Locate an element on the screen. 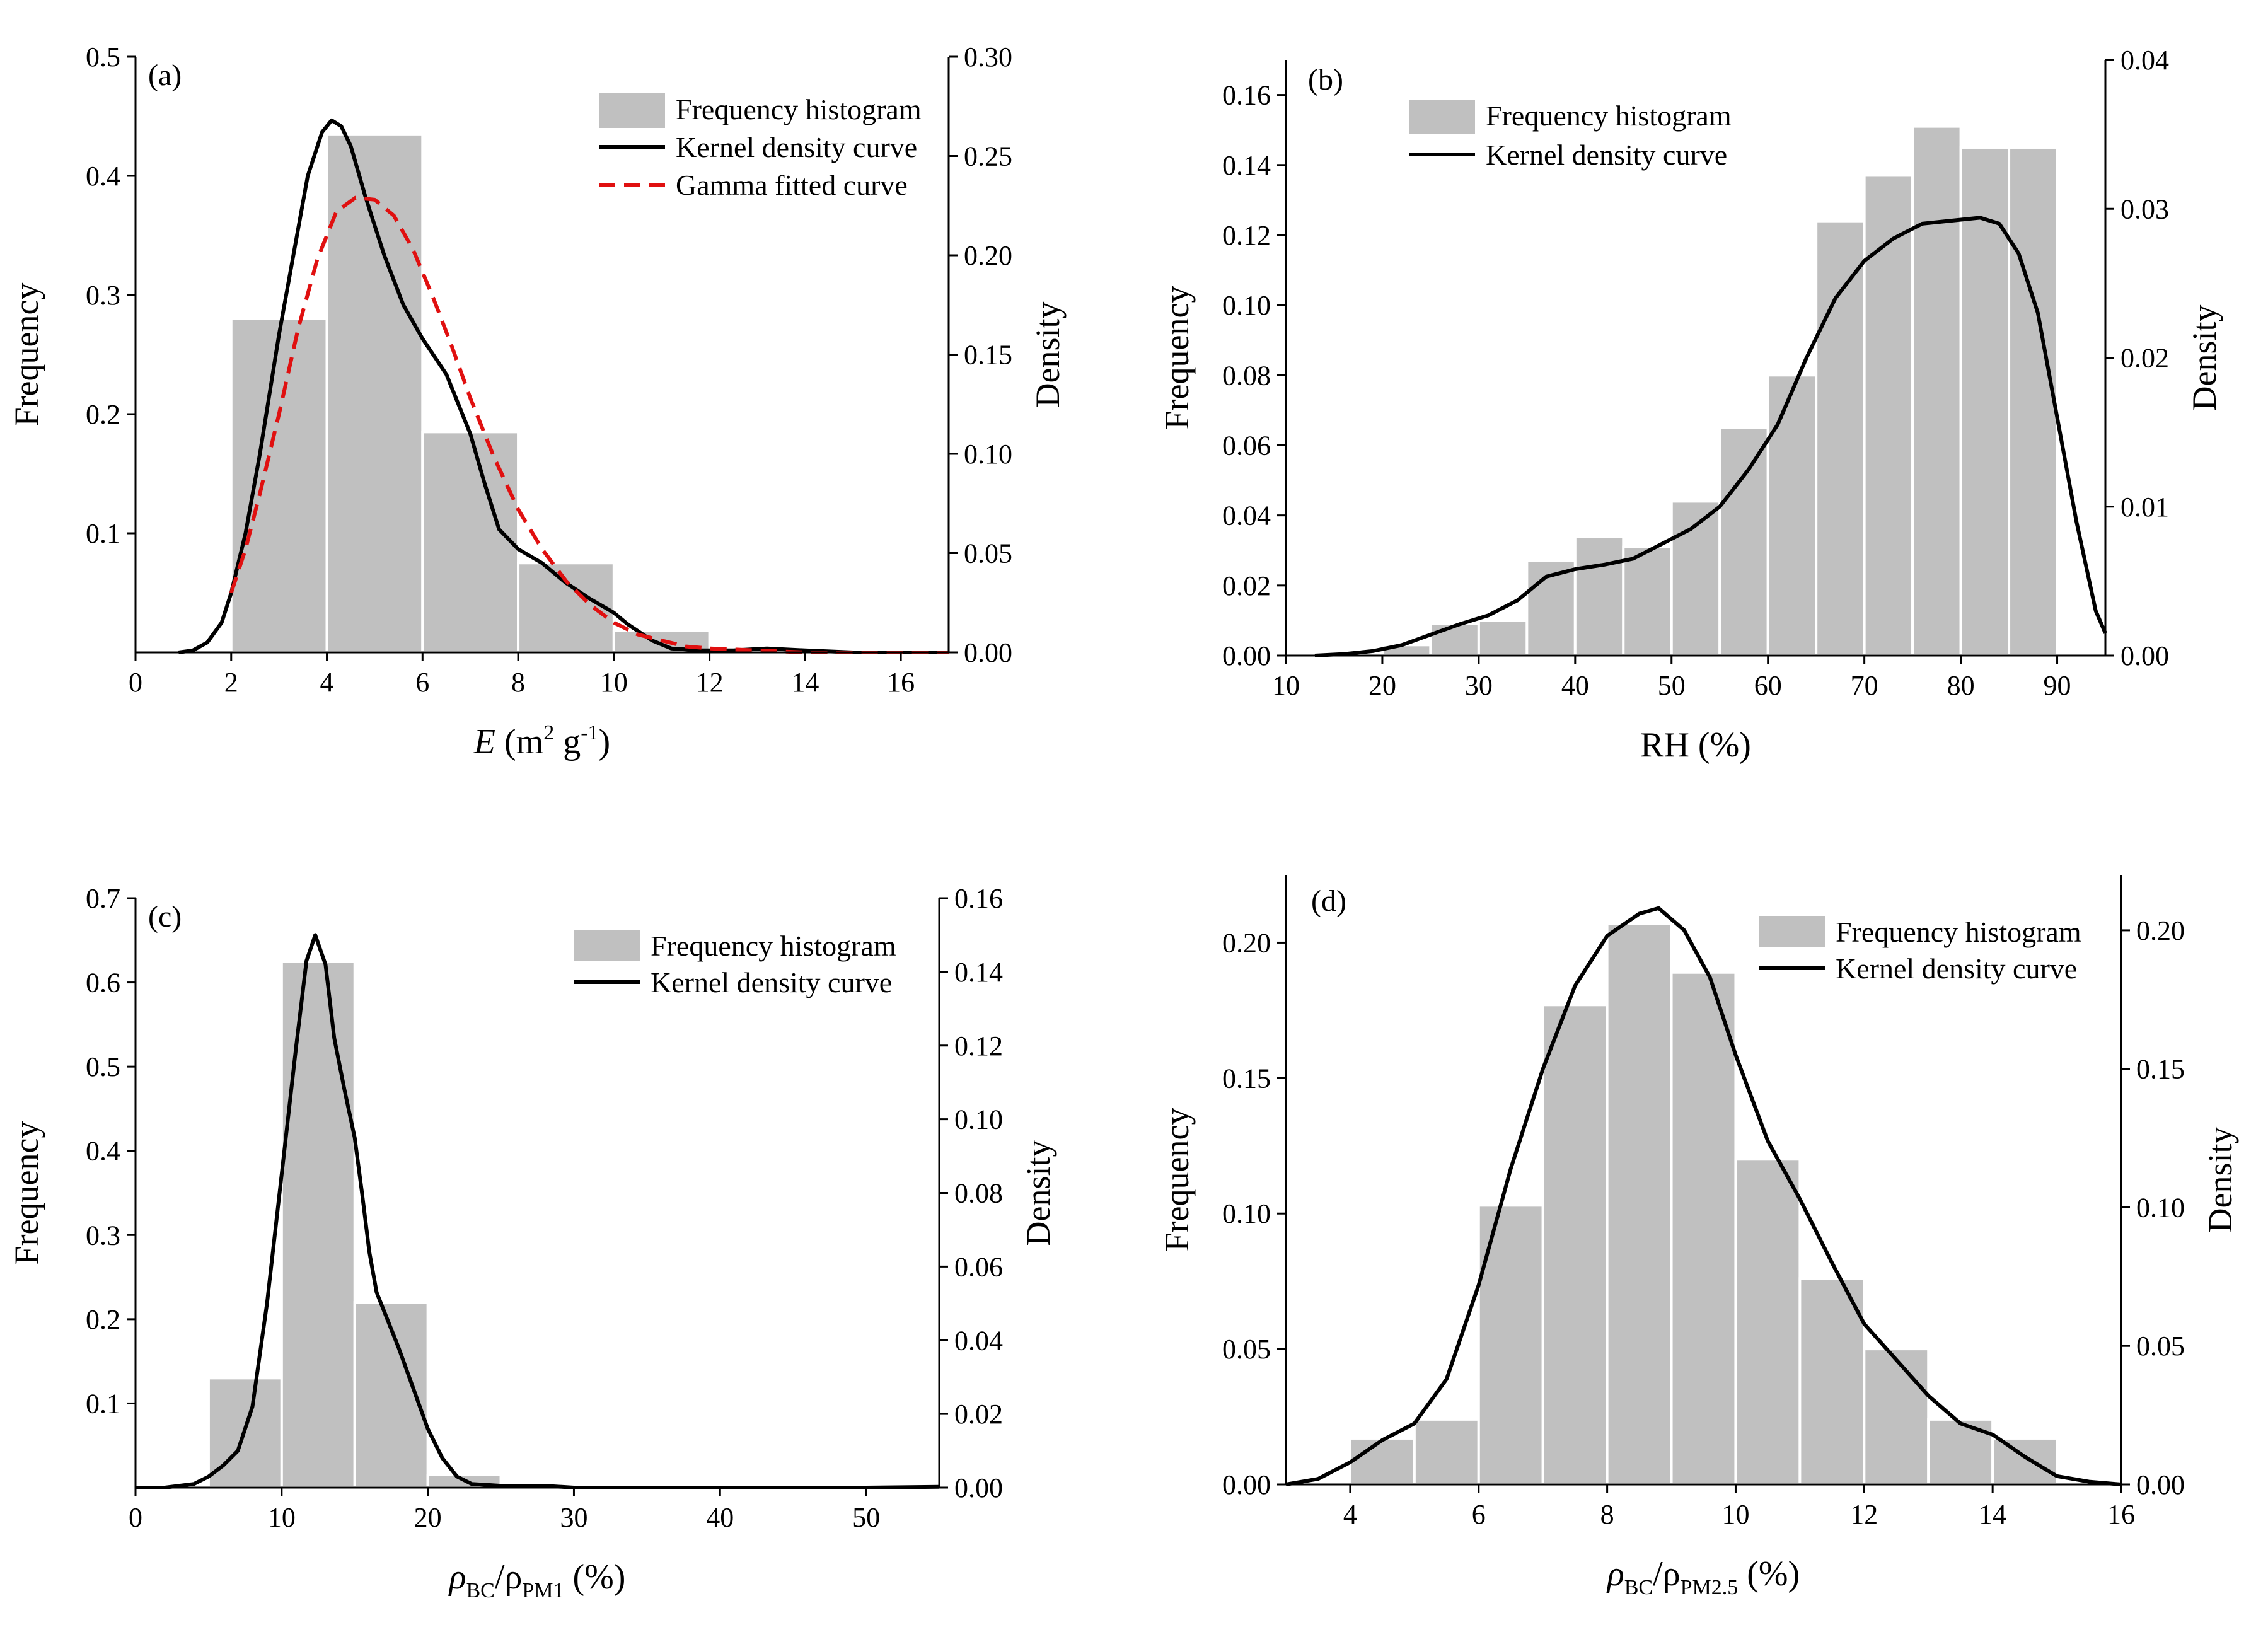 The height and width of the screenshot is (1637, 2268). y-tick-label: 0.5 is located at coordinates (103, 1066).